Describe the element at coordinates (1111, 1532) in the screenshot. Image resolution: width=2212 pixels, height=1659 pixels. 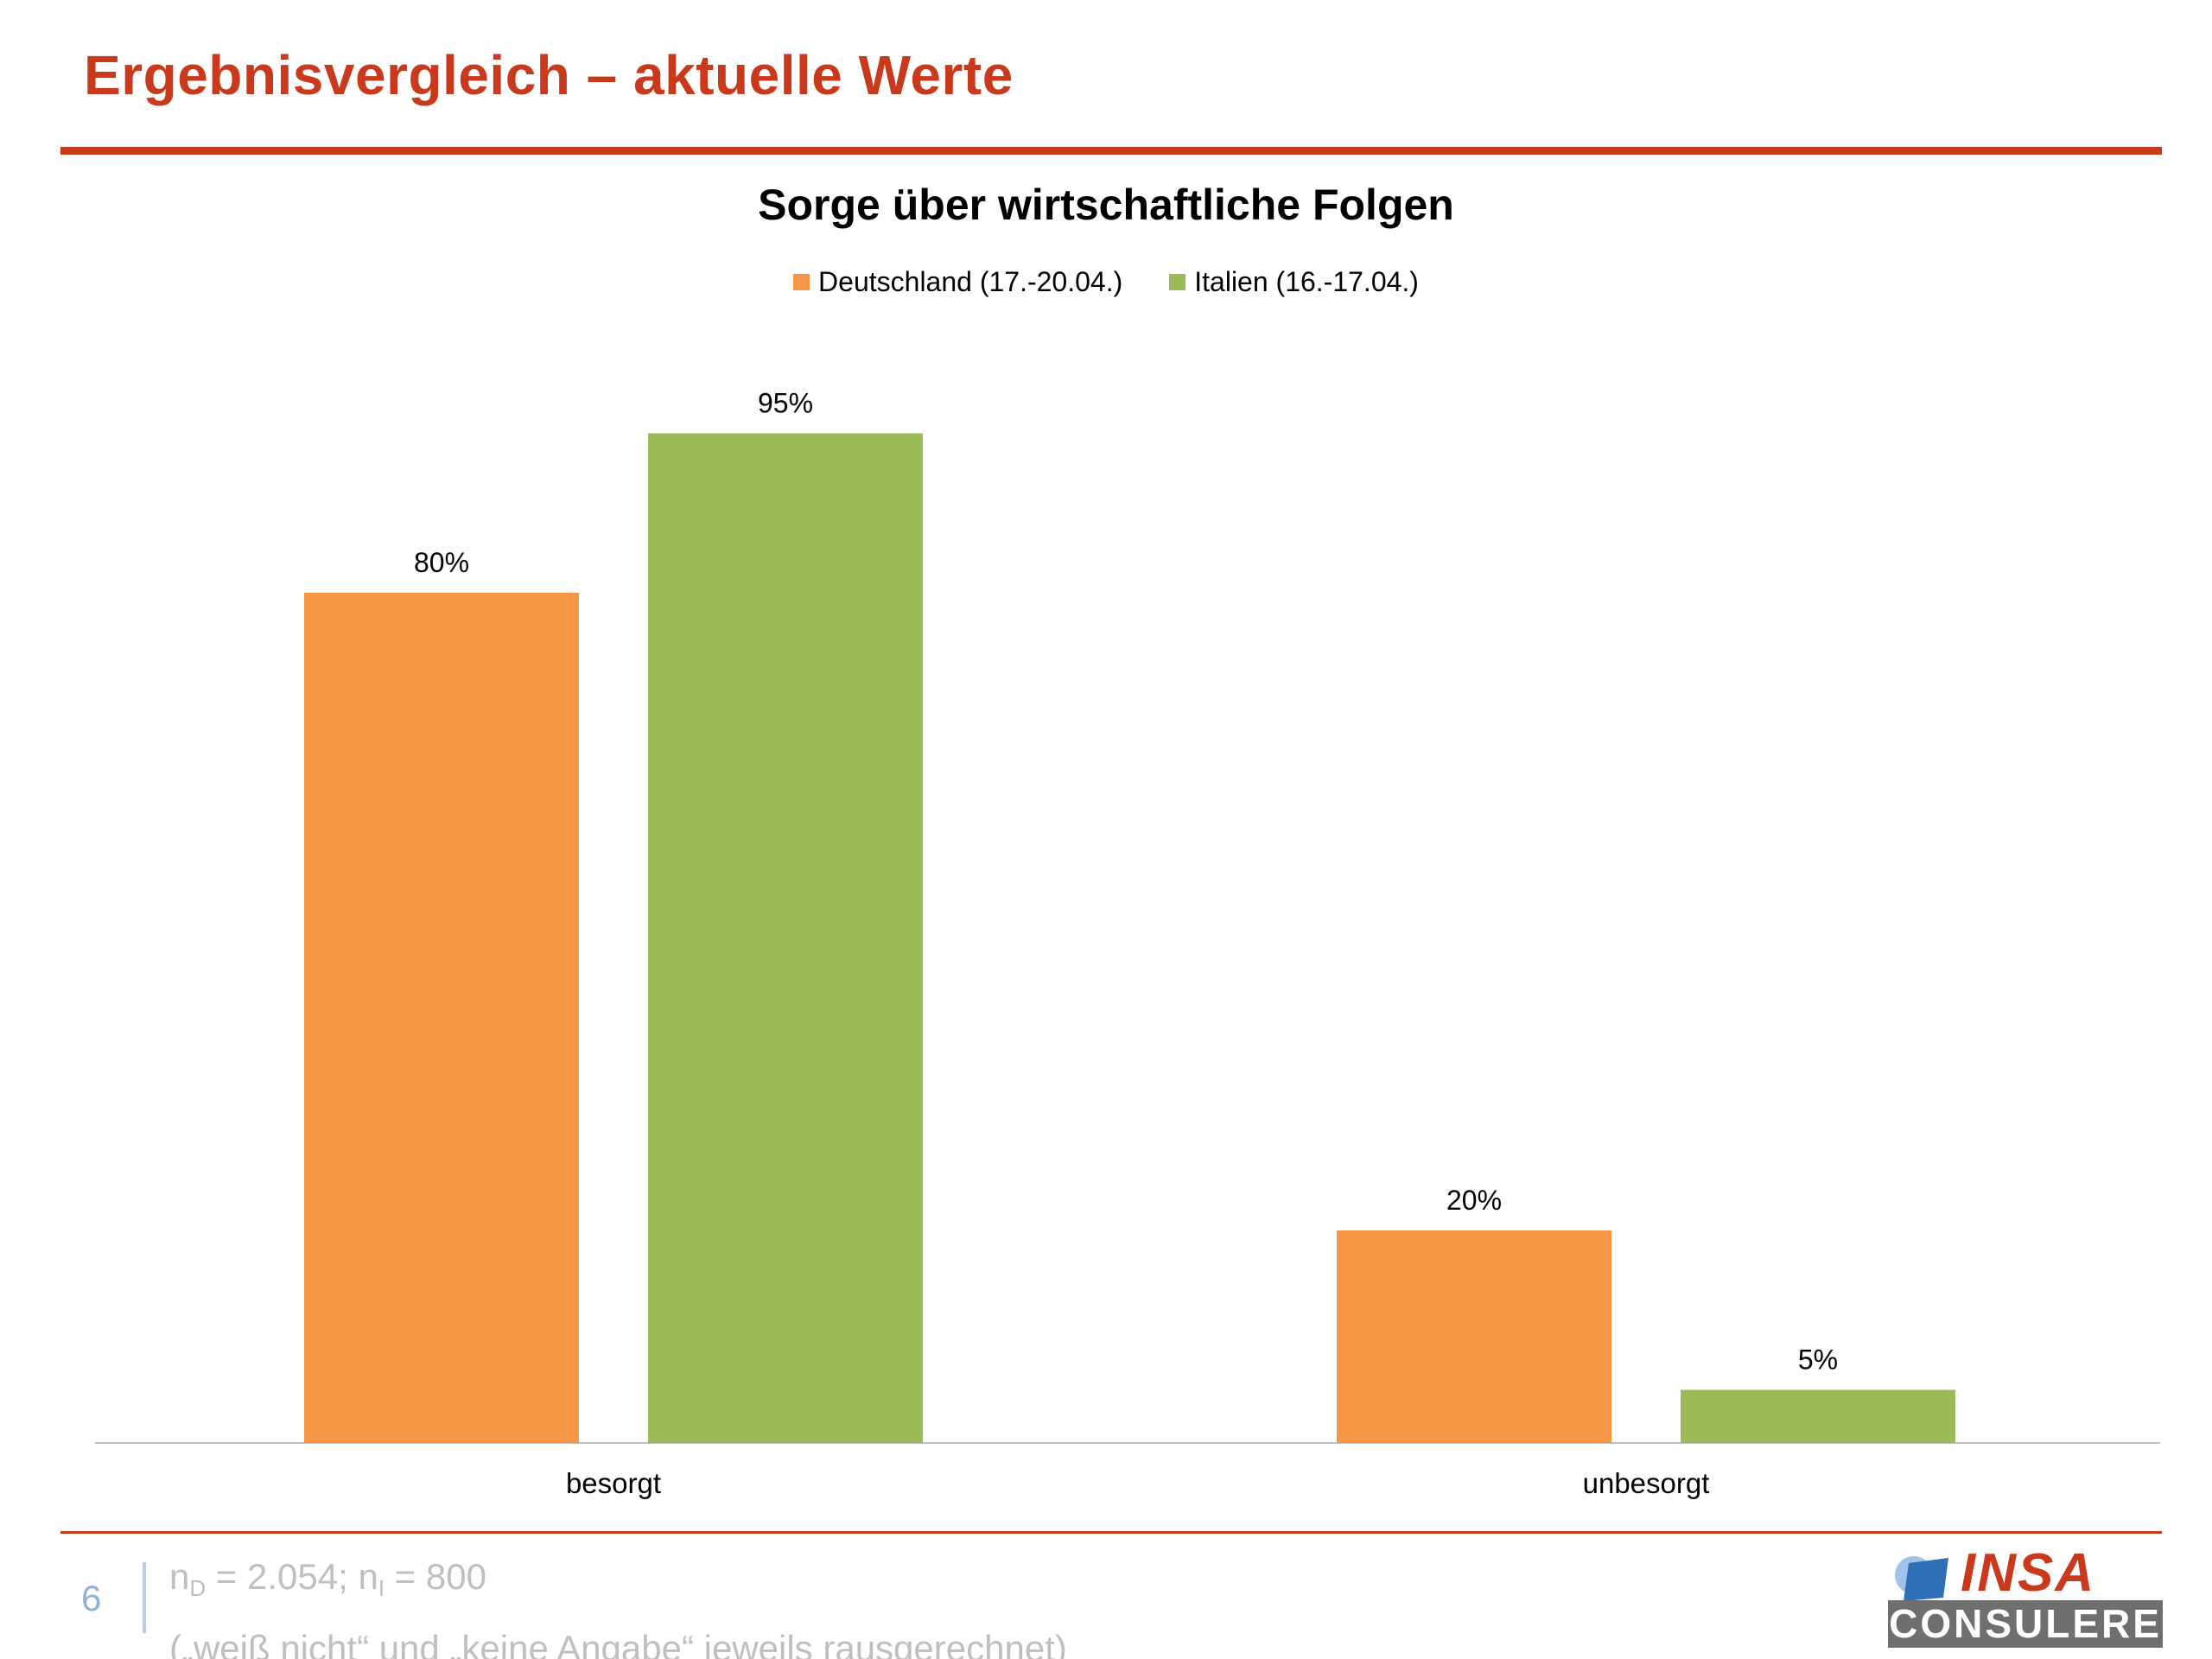
I see `footer-rule` at that location.